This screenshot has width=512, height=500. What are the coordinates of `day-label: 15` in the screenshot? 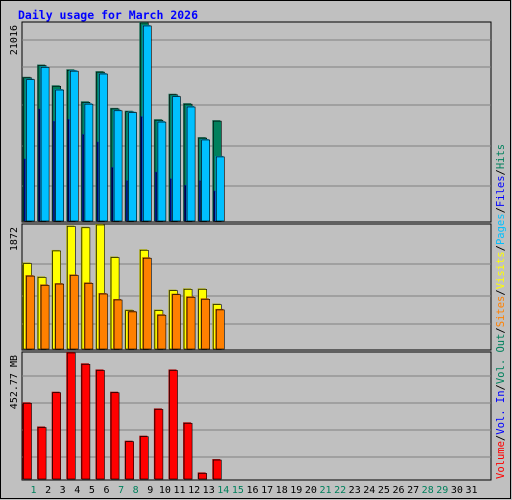 It's located at (238, 490).